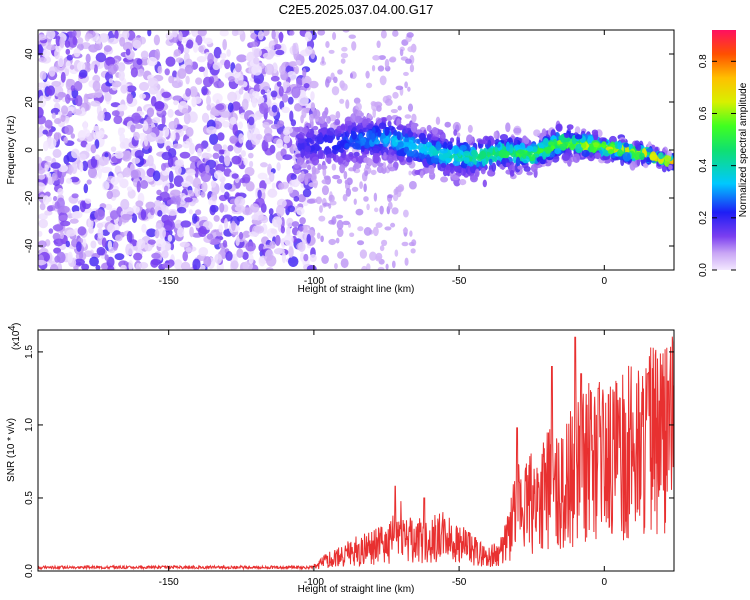 The height and width of the screenshot is (600, 750). I want to click on x-tick-label: -100, so click(314, 582).